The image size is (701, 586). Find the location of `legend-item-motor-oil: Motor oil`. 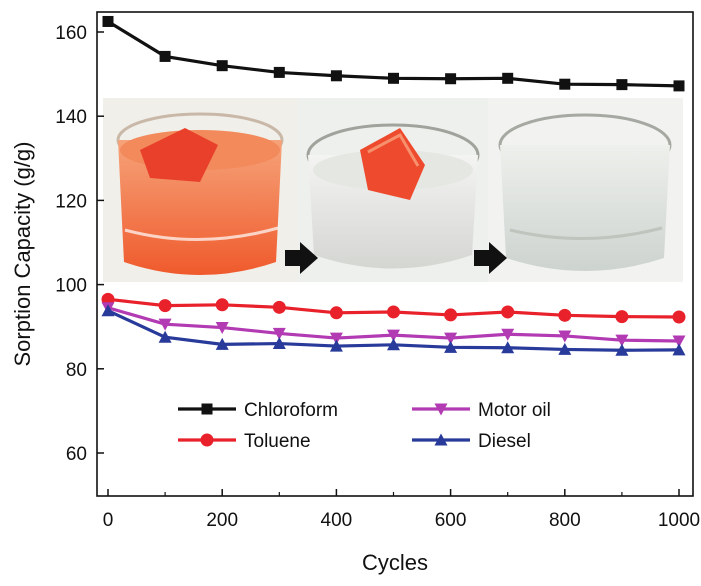

legend-item-motor-oil: Motor oil is located at coordinates (481, 410).